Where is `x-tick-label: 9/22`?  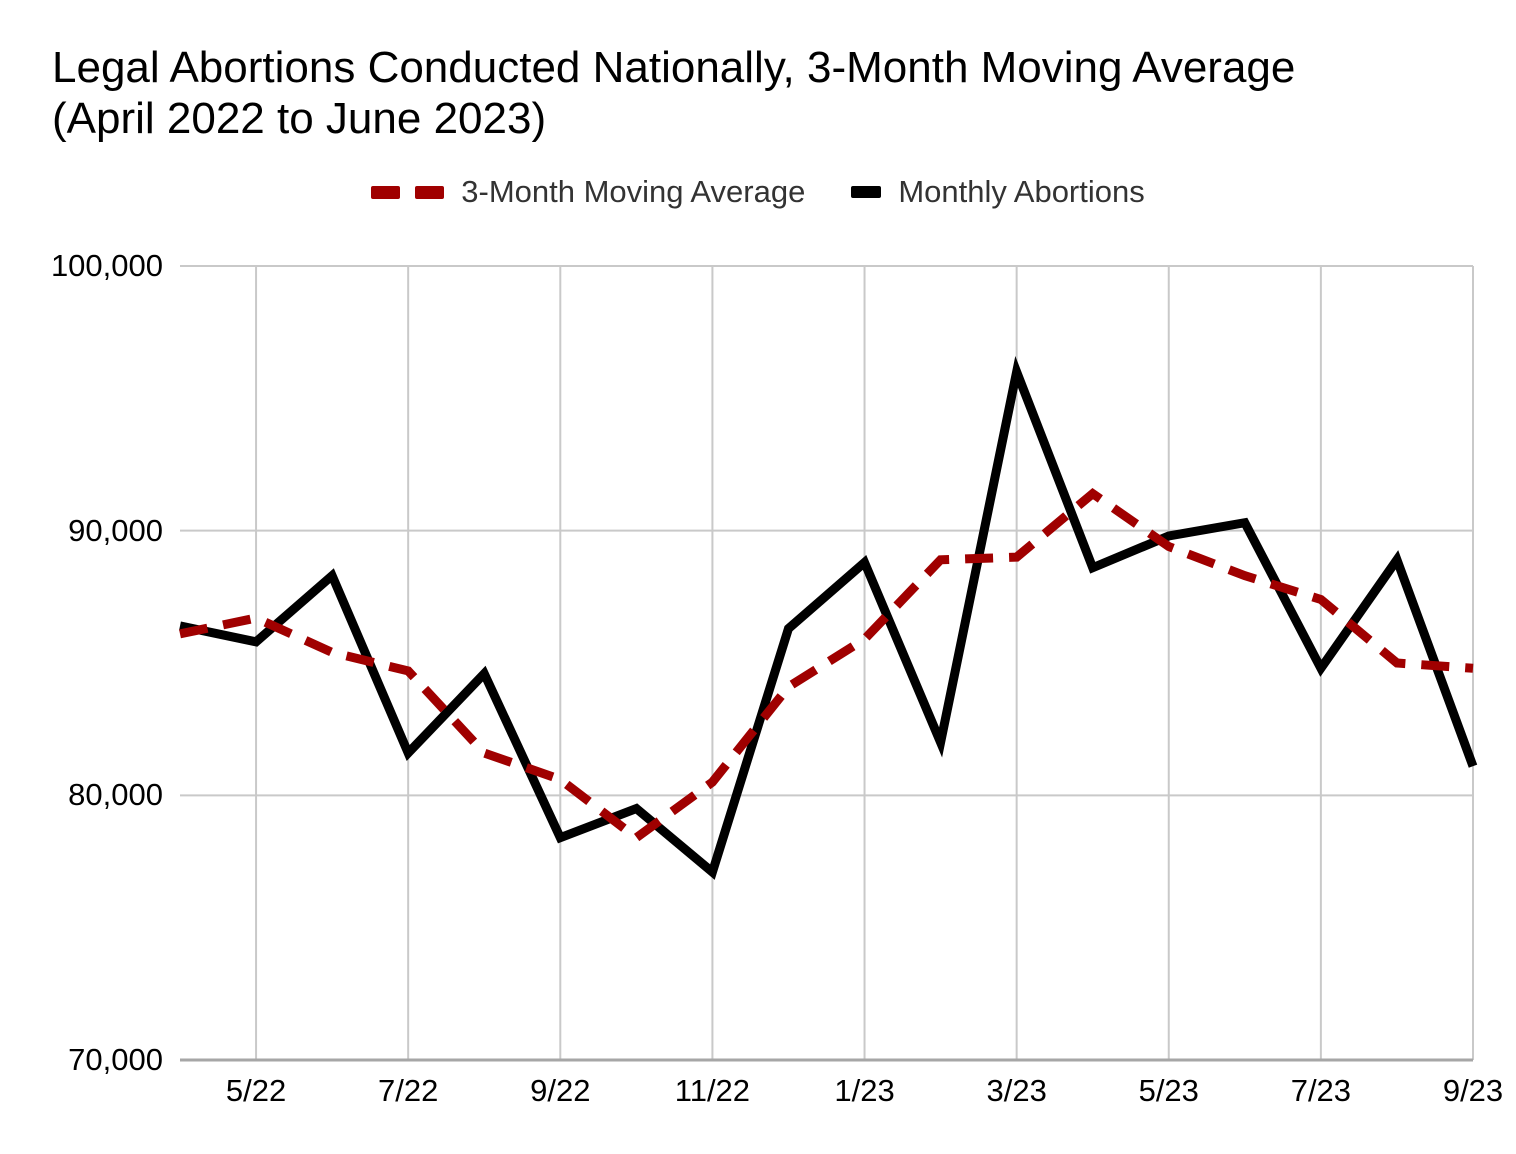
x-tick-label: 9/22 is located at coordinates (560, 1090).